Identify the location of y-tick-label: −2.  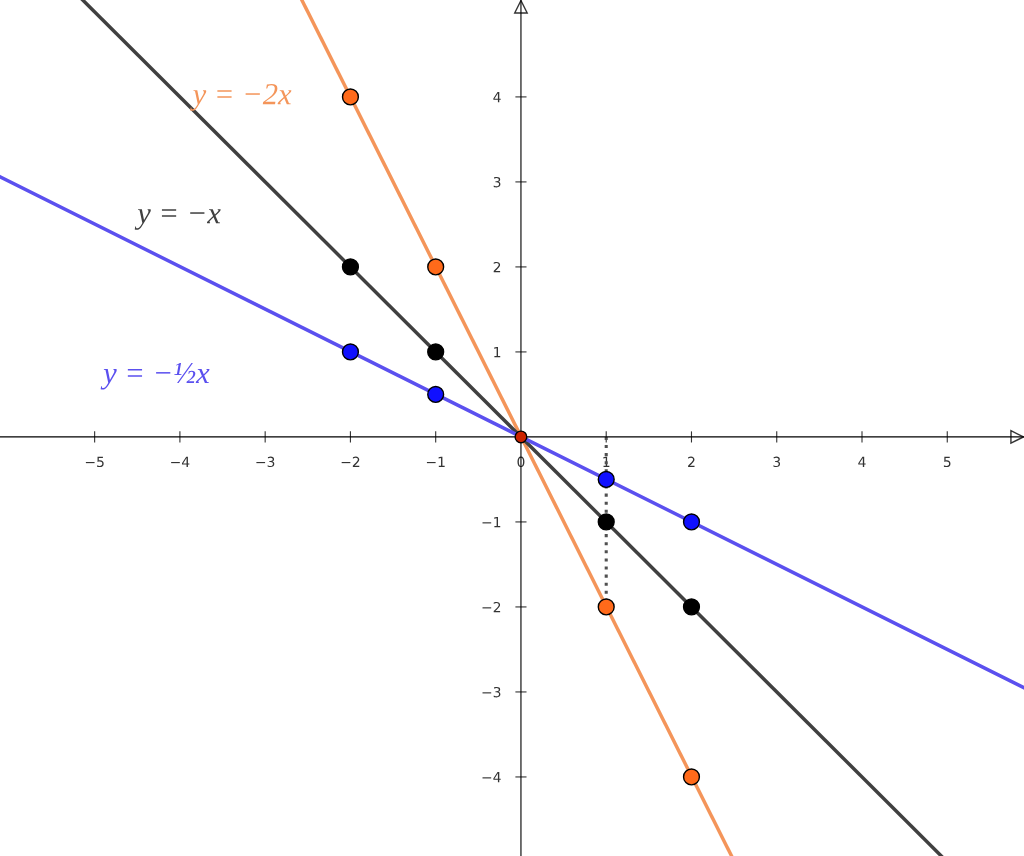
(491, 607).